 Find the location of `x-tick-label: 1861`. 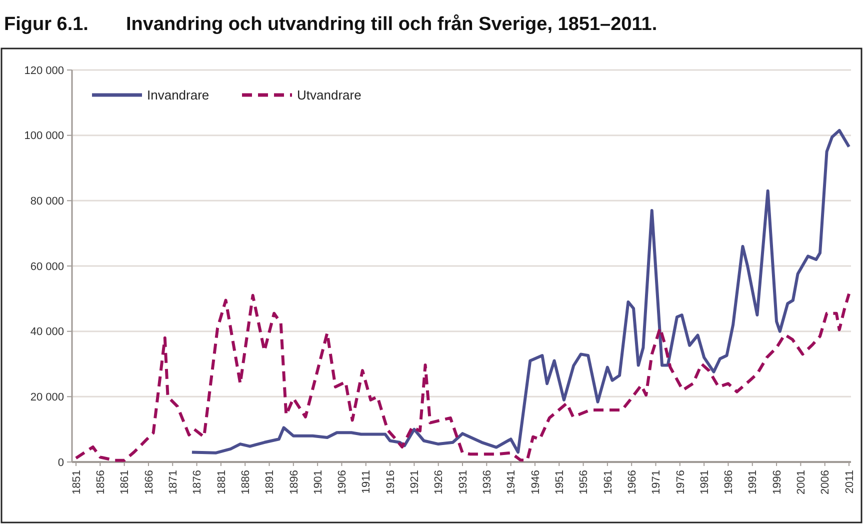

x-tick-label: 1861 is located at coordinates (125, 482).